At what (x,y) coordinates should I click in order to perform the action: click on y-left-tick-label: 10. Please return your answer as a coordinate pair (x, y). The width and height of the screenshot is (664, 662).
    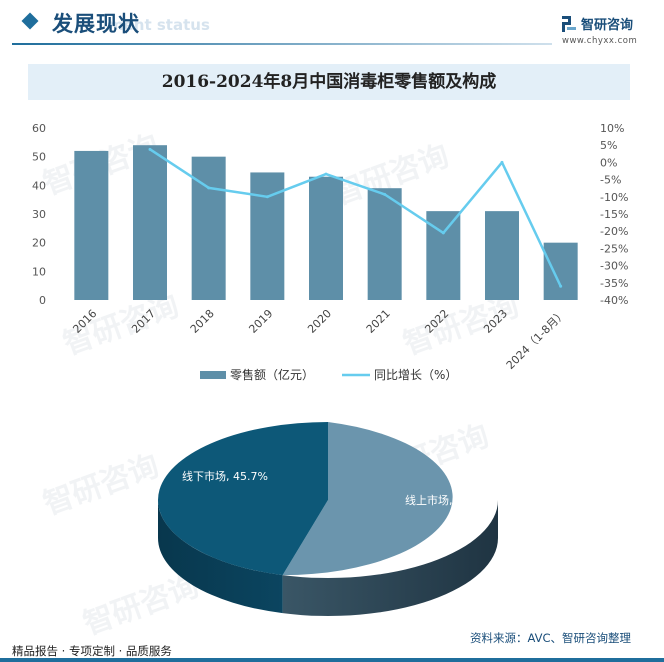
    Looking at the image, I should click on (39, 271).